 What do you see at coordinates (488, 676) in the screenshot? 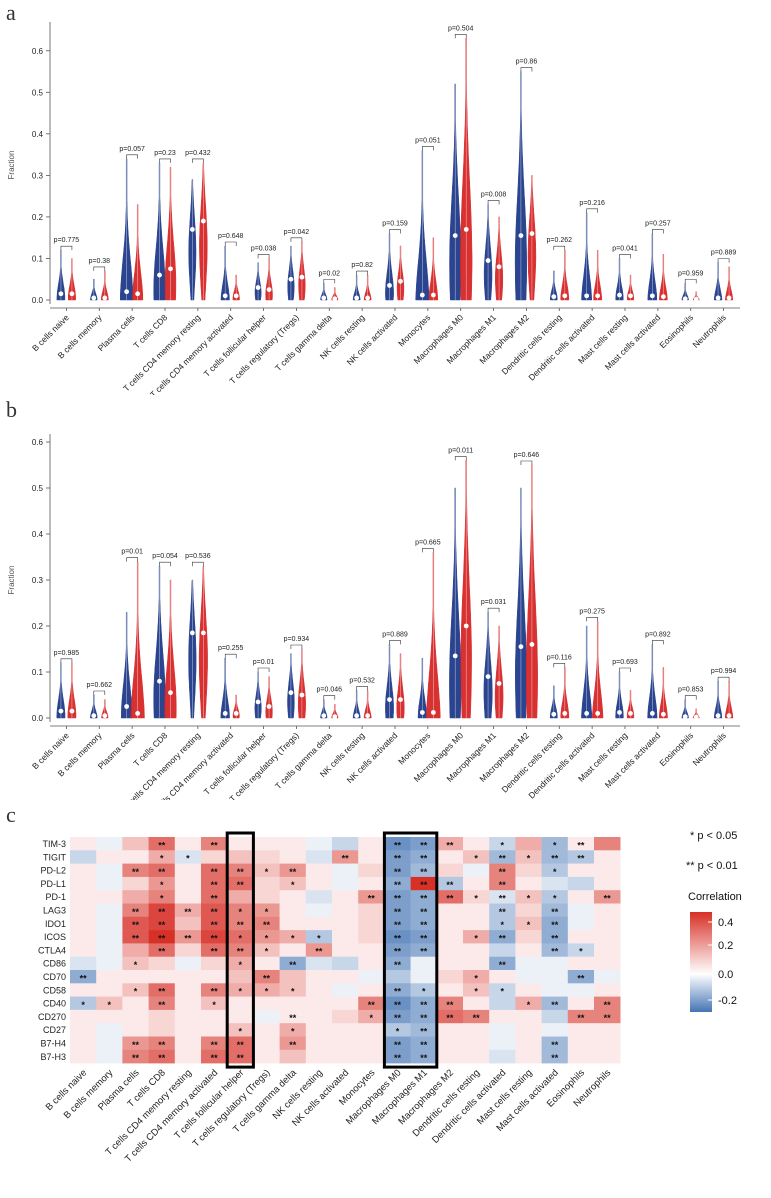
I see `b-median-dot-macrophages-m1-group1` at bounding box center [488, 676].